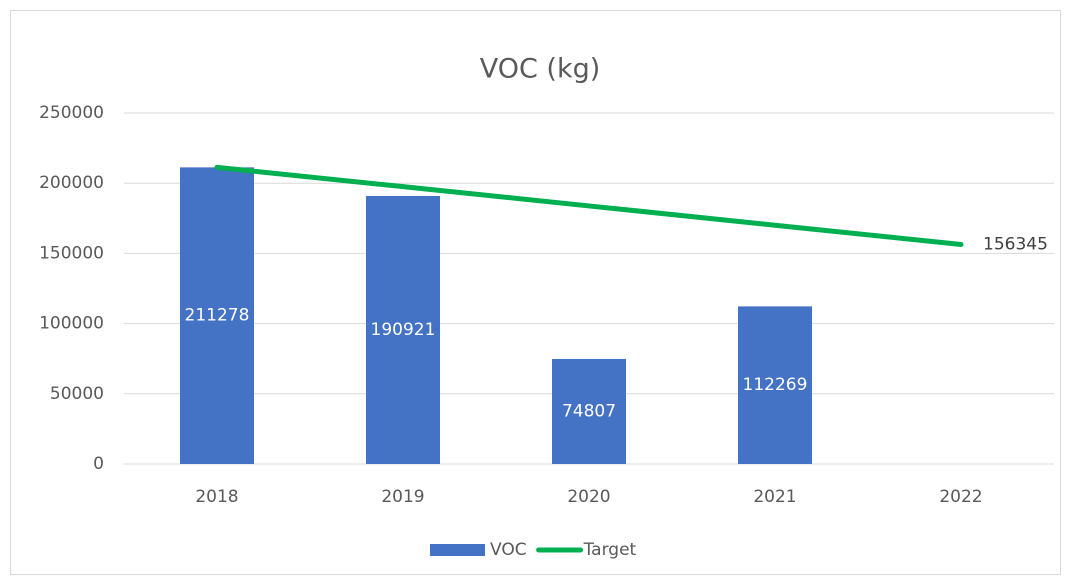 The width and height of the screenshot is (1071, 582). Describe the element at coordinates (71, 324) in the screenshot. I see `y-tick-label: 100000` at that location.